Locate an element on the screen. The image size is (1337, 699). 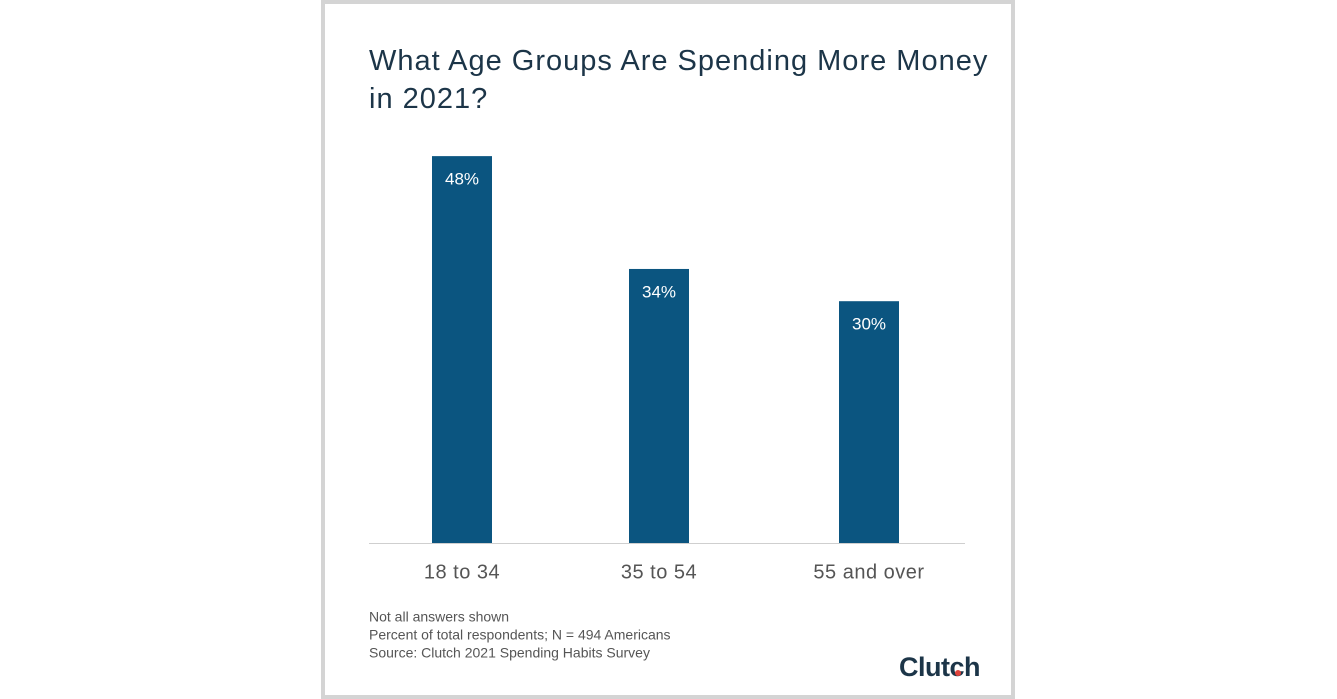
value-label: 30% is located at coordinates (869, 324).